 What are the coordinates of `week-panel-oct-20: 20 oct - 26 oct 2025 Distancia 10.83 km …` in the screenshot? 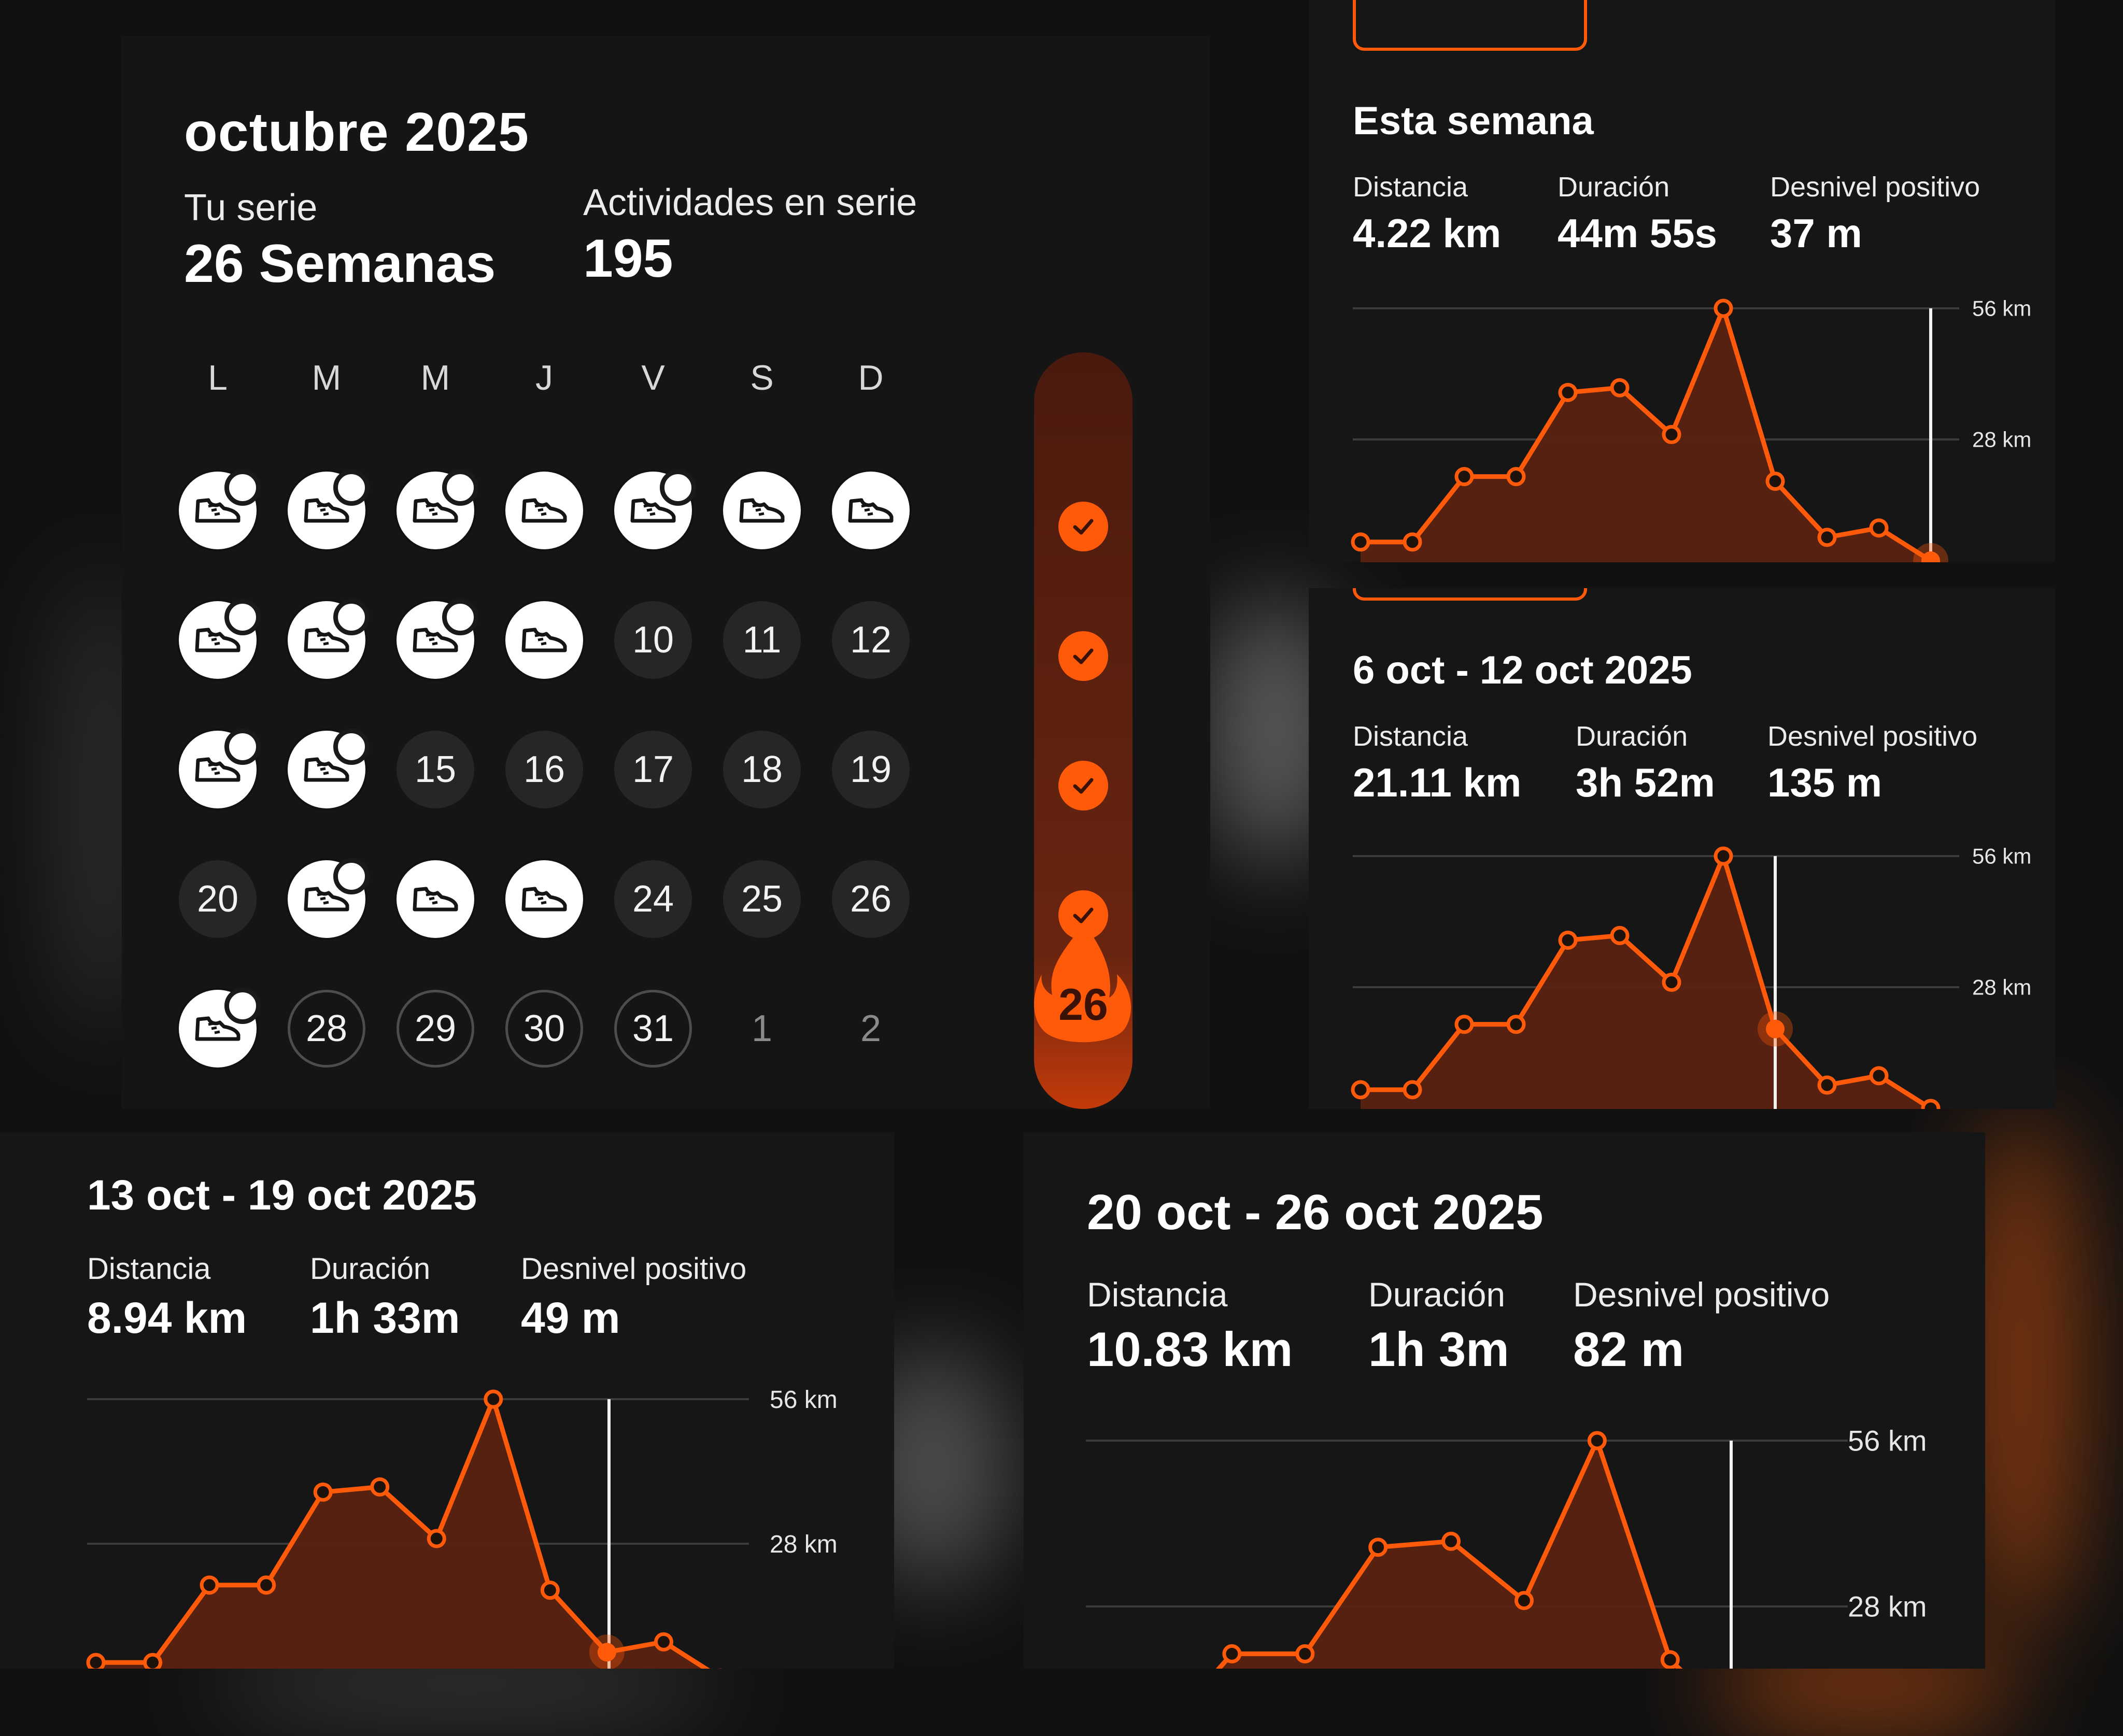 It's located at (1504, 1400).